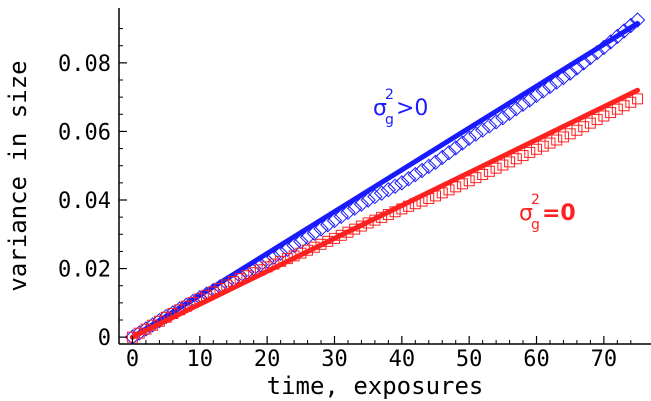  What do you see at coordinates (604, 359) in the screenshot?
I see `x-tick-label: 70` at bounding box center [604, 359].